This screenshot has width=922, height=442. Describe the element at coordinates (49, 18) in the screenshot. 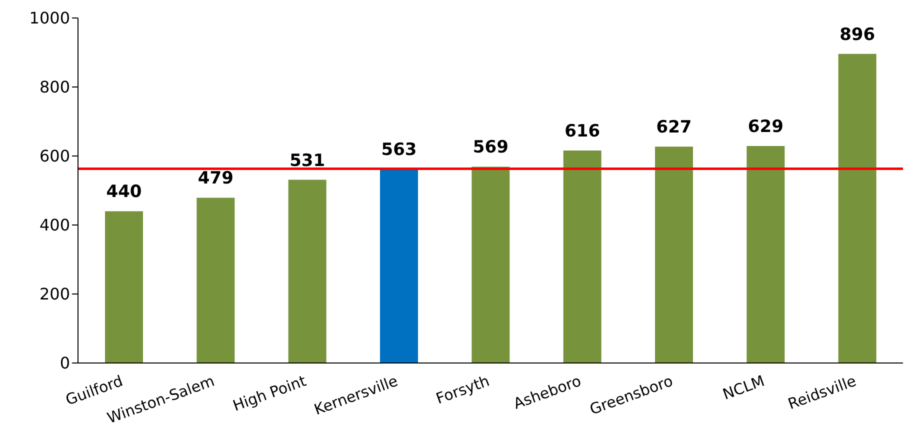

I see `y-tick-label: 1000` at that location.